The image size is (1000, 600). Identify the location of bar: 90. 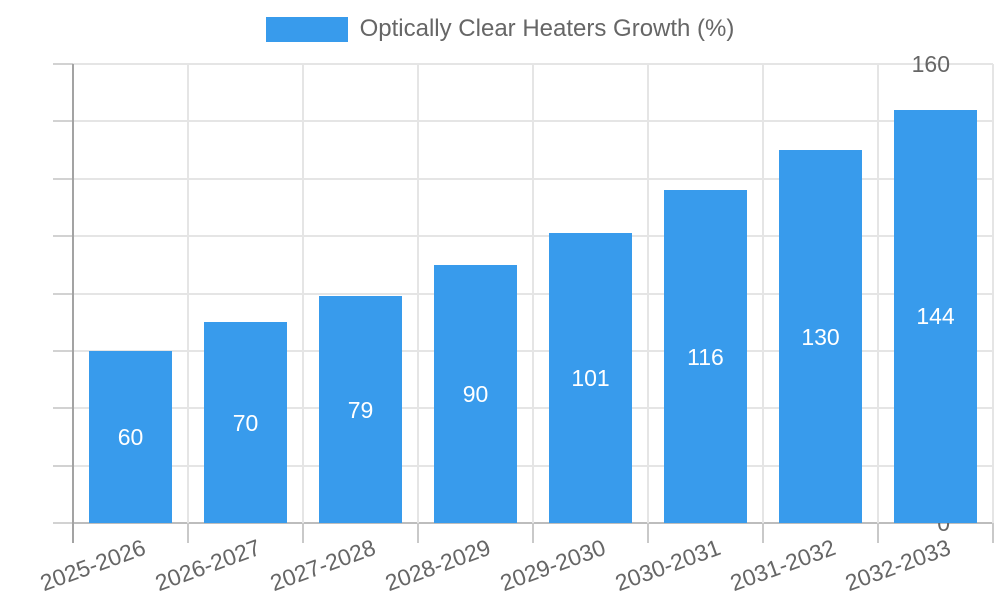
(475, 393).